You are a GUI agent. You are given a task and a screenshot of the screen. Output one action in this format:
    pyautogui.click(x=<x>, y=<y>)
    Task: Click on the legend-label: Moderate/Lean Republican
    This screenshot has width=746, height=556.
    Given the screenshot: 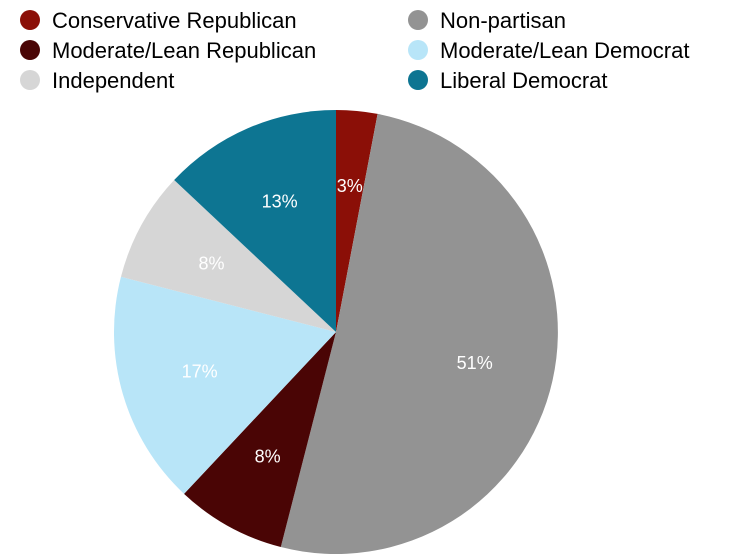 What is the action you would take?
    pyautogui.click(x=184, y=50)
    